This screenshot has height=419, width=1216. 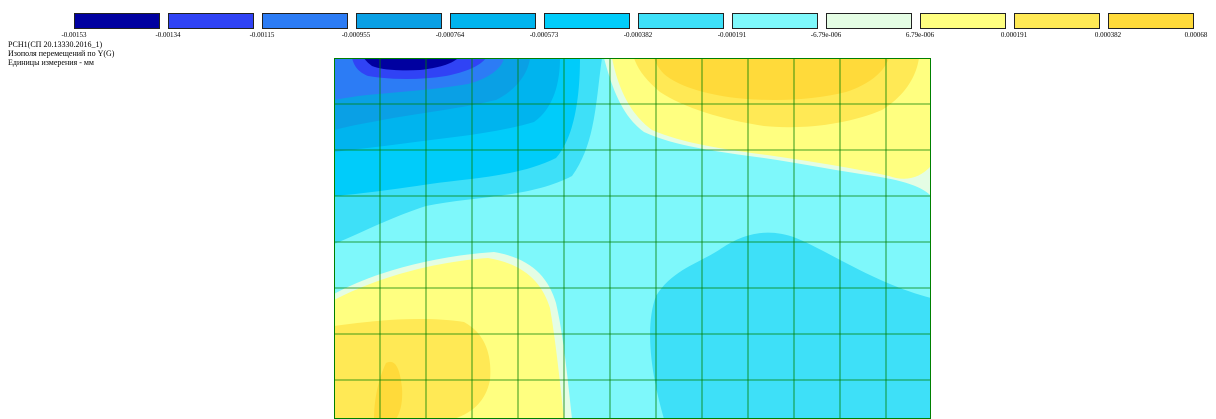 What do you see at coordinates (356, 35) in the screenshot?
I see `legend-tick-label: -0.000955` at bounding box center [356, 35].